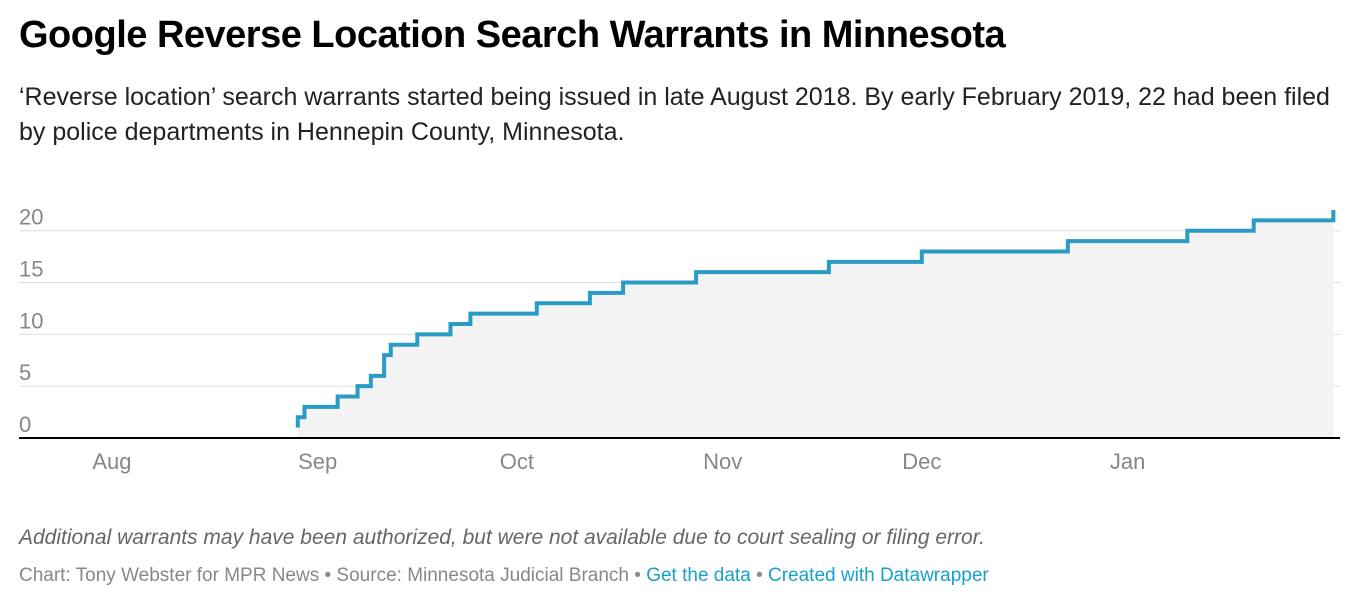 The width and height of the screenshot is (1350, 612). I want to click on y-tick-label: 10, so click(31, 320).